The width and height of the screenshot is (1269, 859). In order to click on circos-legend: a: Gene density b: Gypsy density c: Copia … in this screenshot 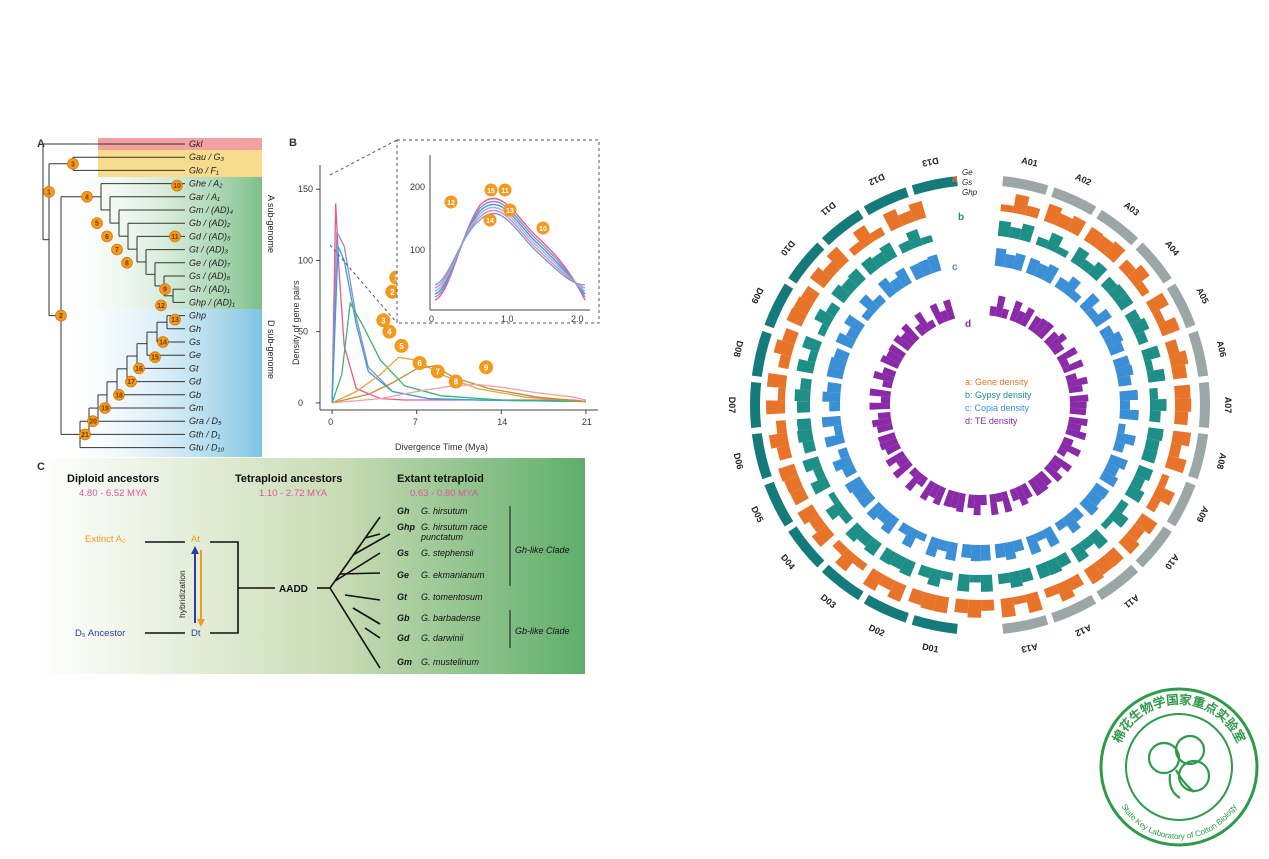, I will do `click(998, 401)`.